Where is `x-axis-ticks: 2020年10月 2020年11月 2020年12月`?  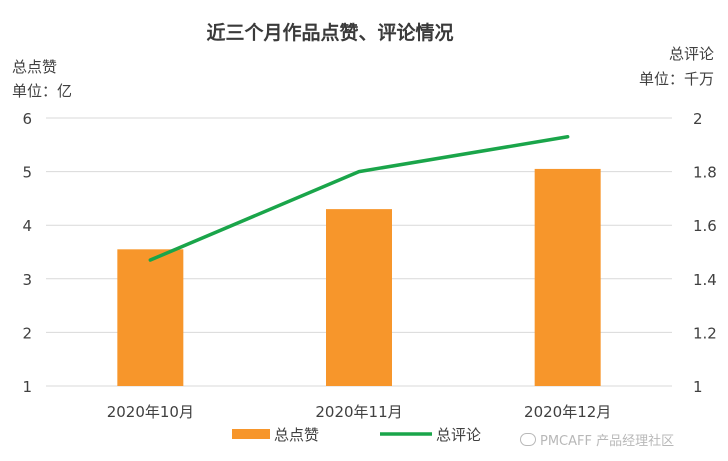
x-axis-ticks: 2020年10月 2020年11月 2020年12月 is located at coordinates (359, 412).